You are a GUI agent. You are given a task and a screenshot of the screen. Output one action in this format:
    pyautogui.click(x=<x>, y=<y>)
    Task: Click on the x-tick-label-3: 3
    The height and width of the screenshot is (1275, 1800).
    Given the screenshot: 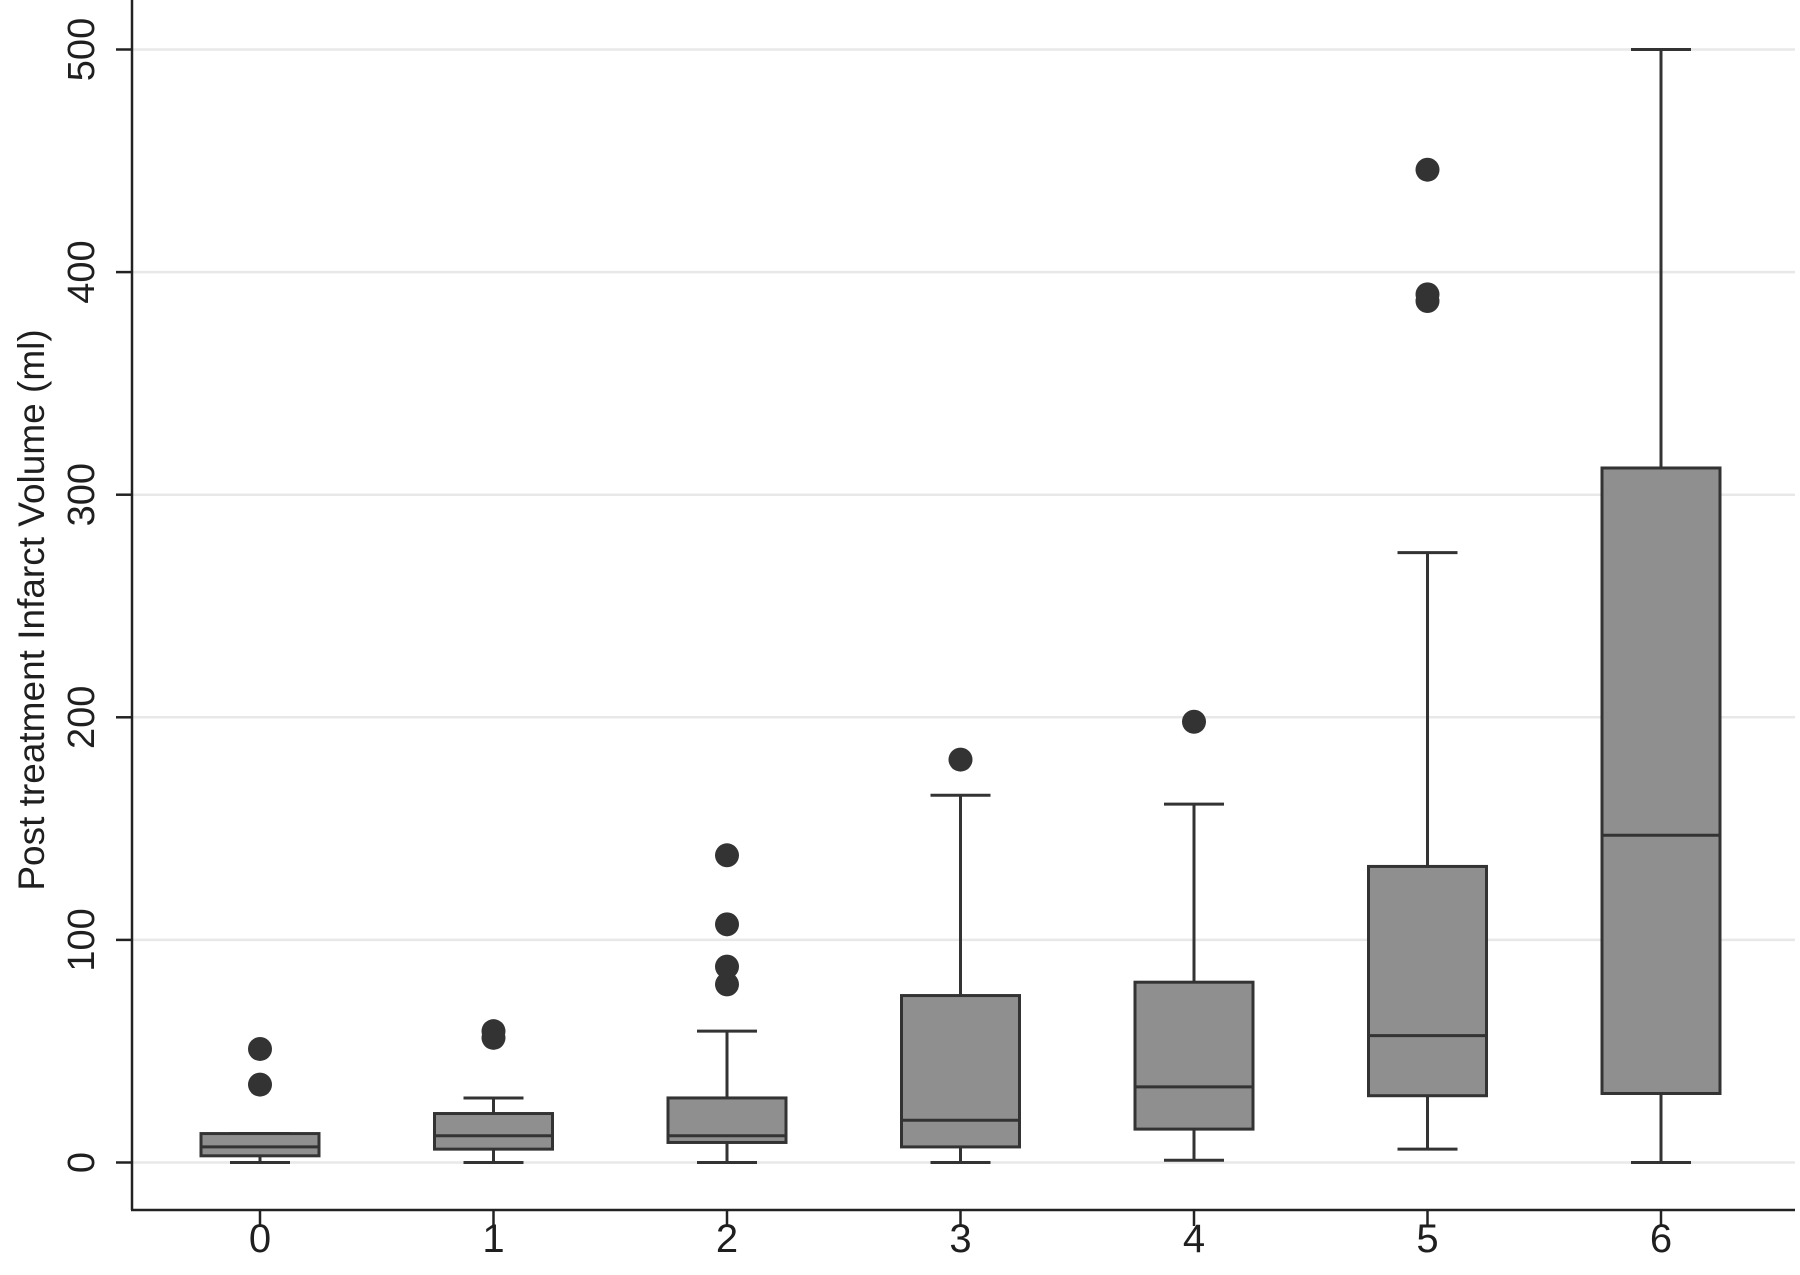 What is the action you would take?
    pyautogui.click(x=960, y=1239)
    